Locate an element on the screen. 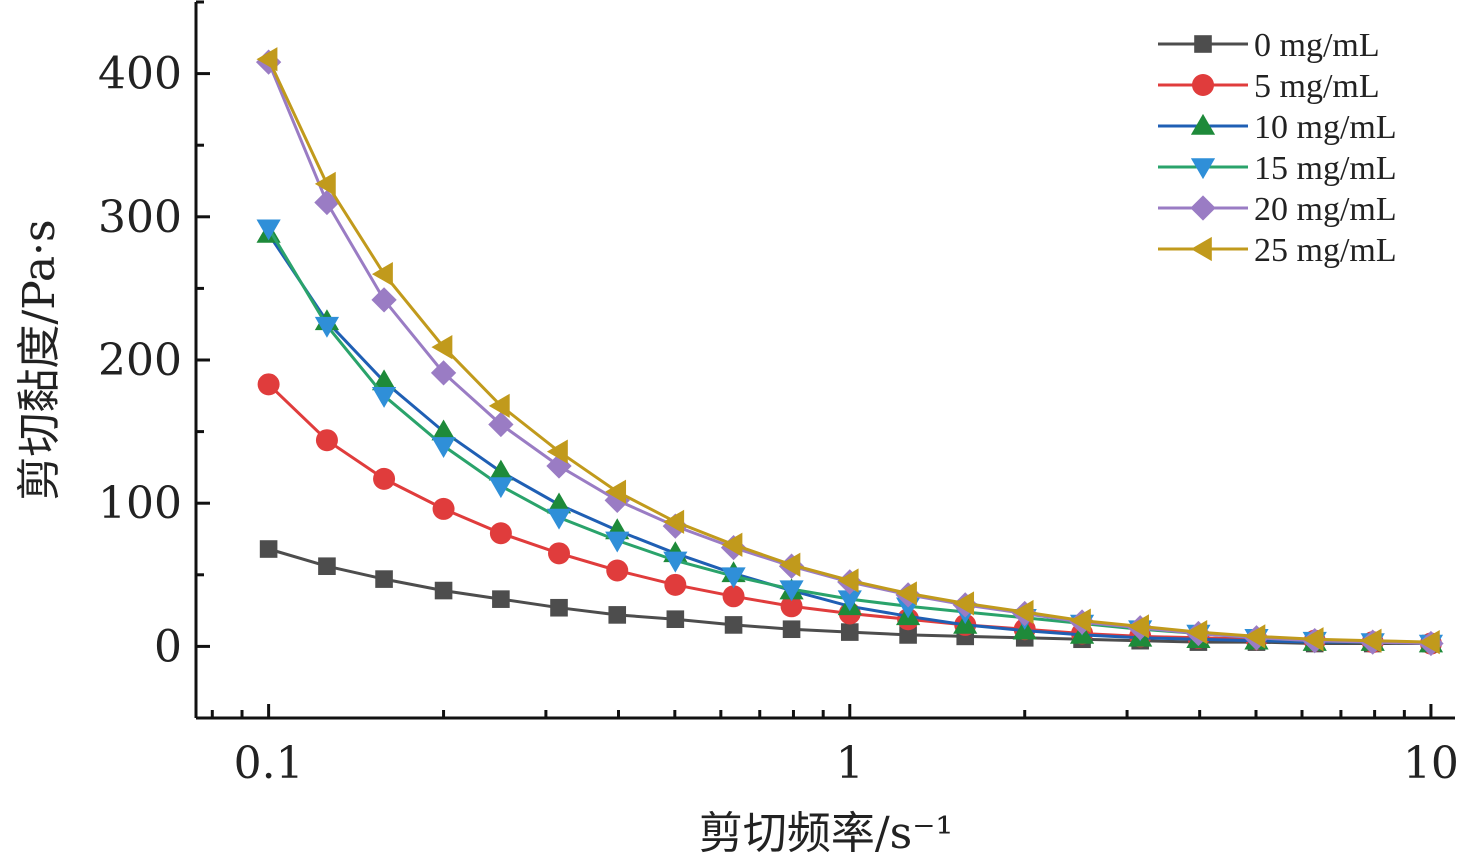 Image resolution: width=1461 pixels, height=861 pixels. legend-item: 5 mg/mL is located at coordinates (1269, 86).